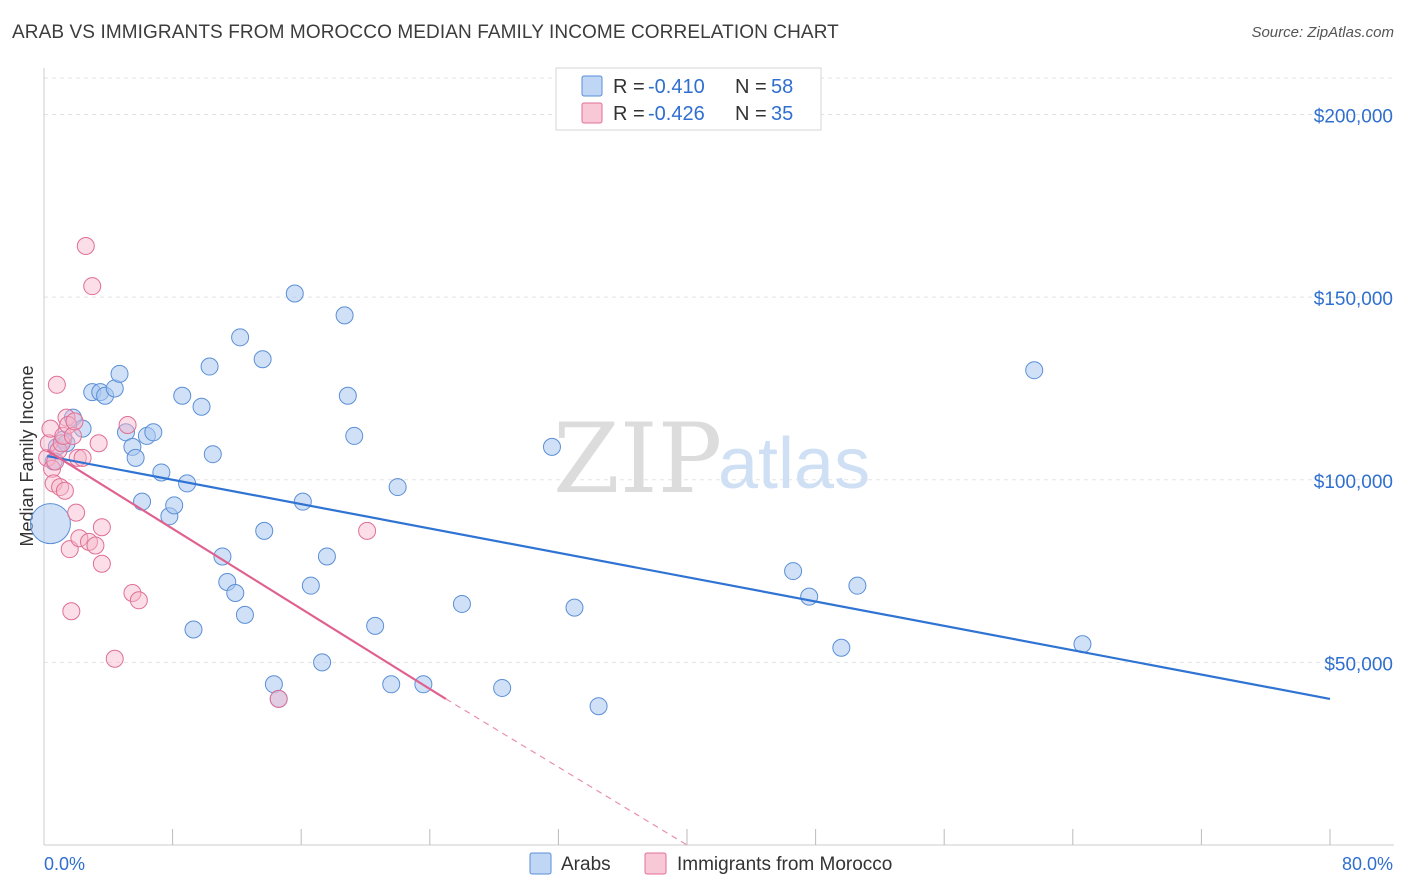  What do you see at coordinates (637, 459) in the screenshot?
I see `watermark-zip: ZIP` at bounding box center [637, 459].